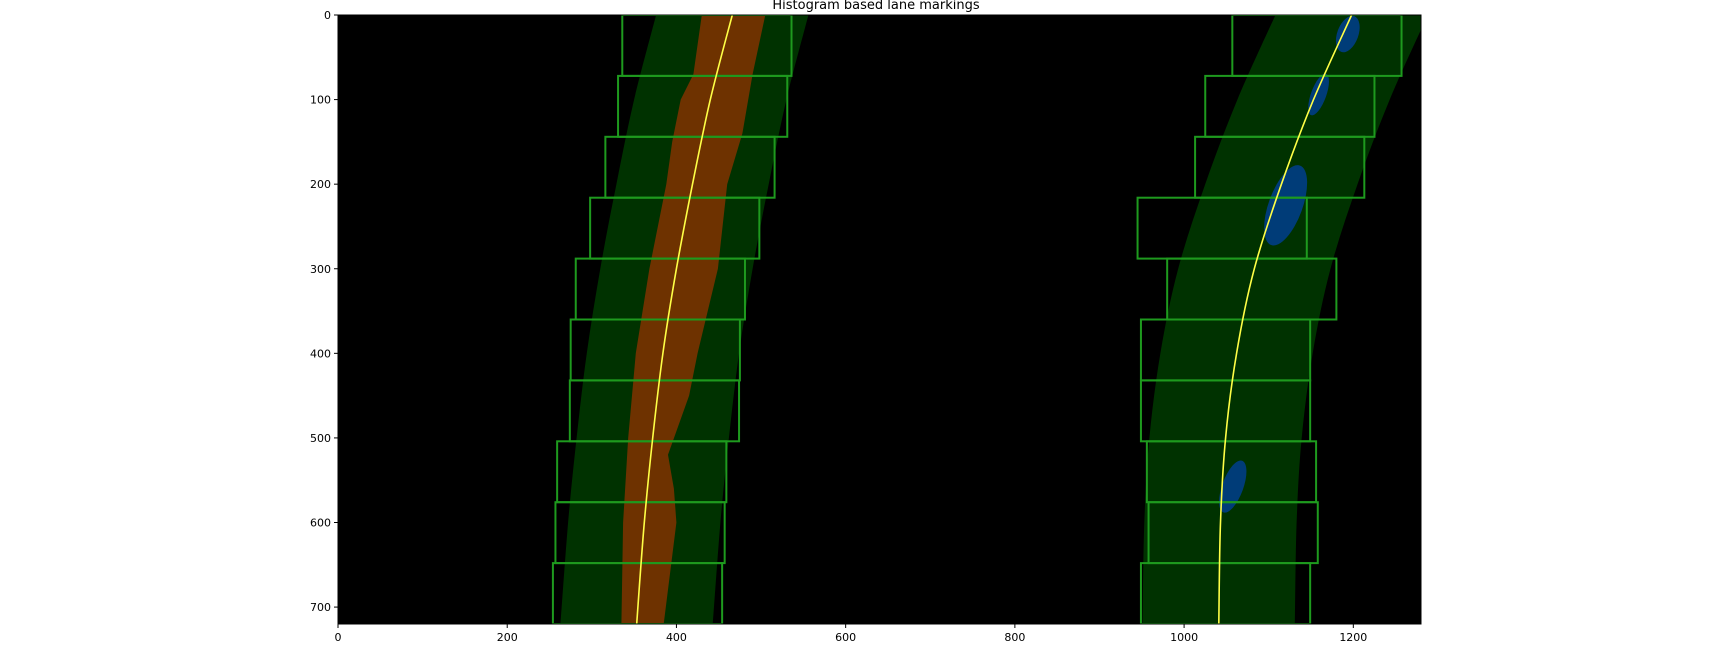 Image resolution: width=1728 pixels, height=648 pixels. Describe the element at coordinates (875, 6) in the screenshot. I see `chart-title: Histogram based lane markings` at that location.